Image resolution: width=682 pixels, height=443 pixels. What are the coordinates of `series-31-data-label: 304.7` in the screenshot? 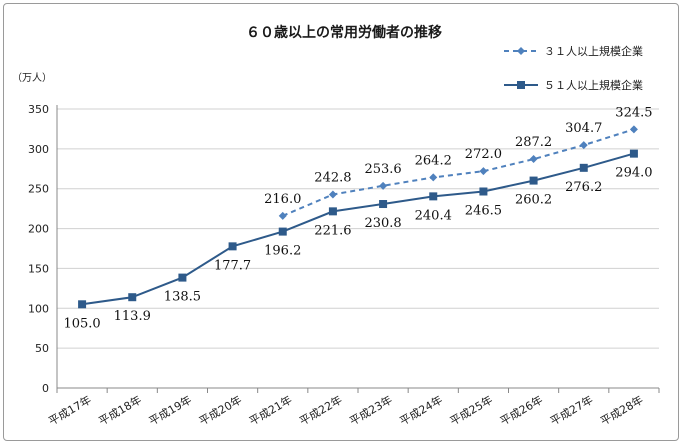 It's located at (583, 128).